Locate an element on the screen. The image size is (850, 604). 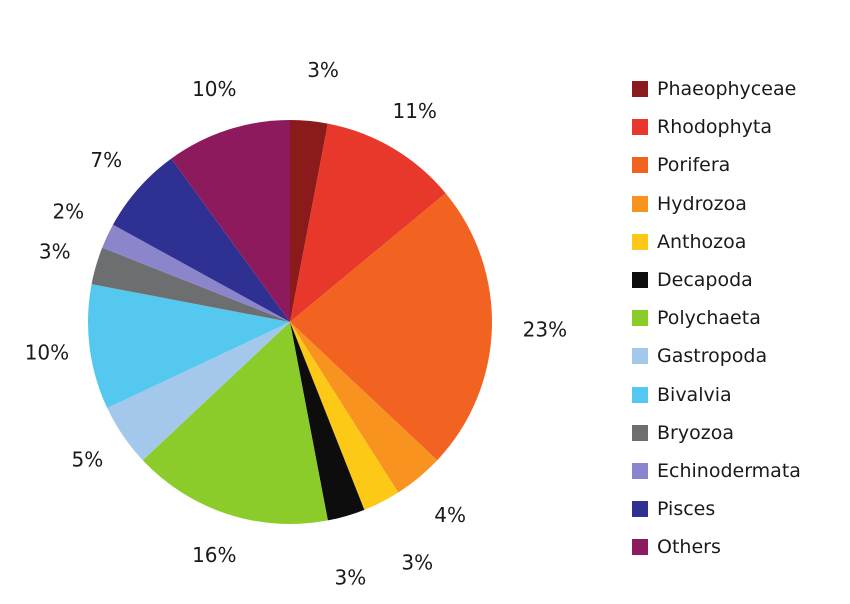
slice-label-rhodophyta: 11% is located at coordinates (414, 111).